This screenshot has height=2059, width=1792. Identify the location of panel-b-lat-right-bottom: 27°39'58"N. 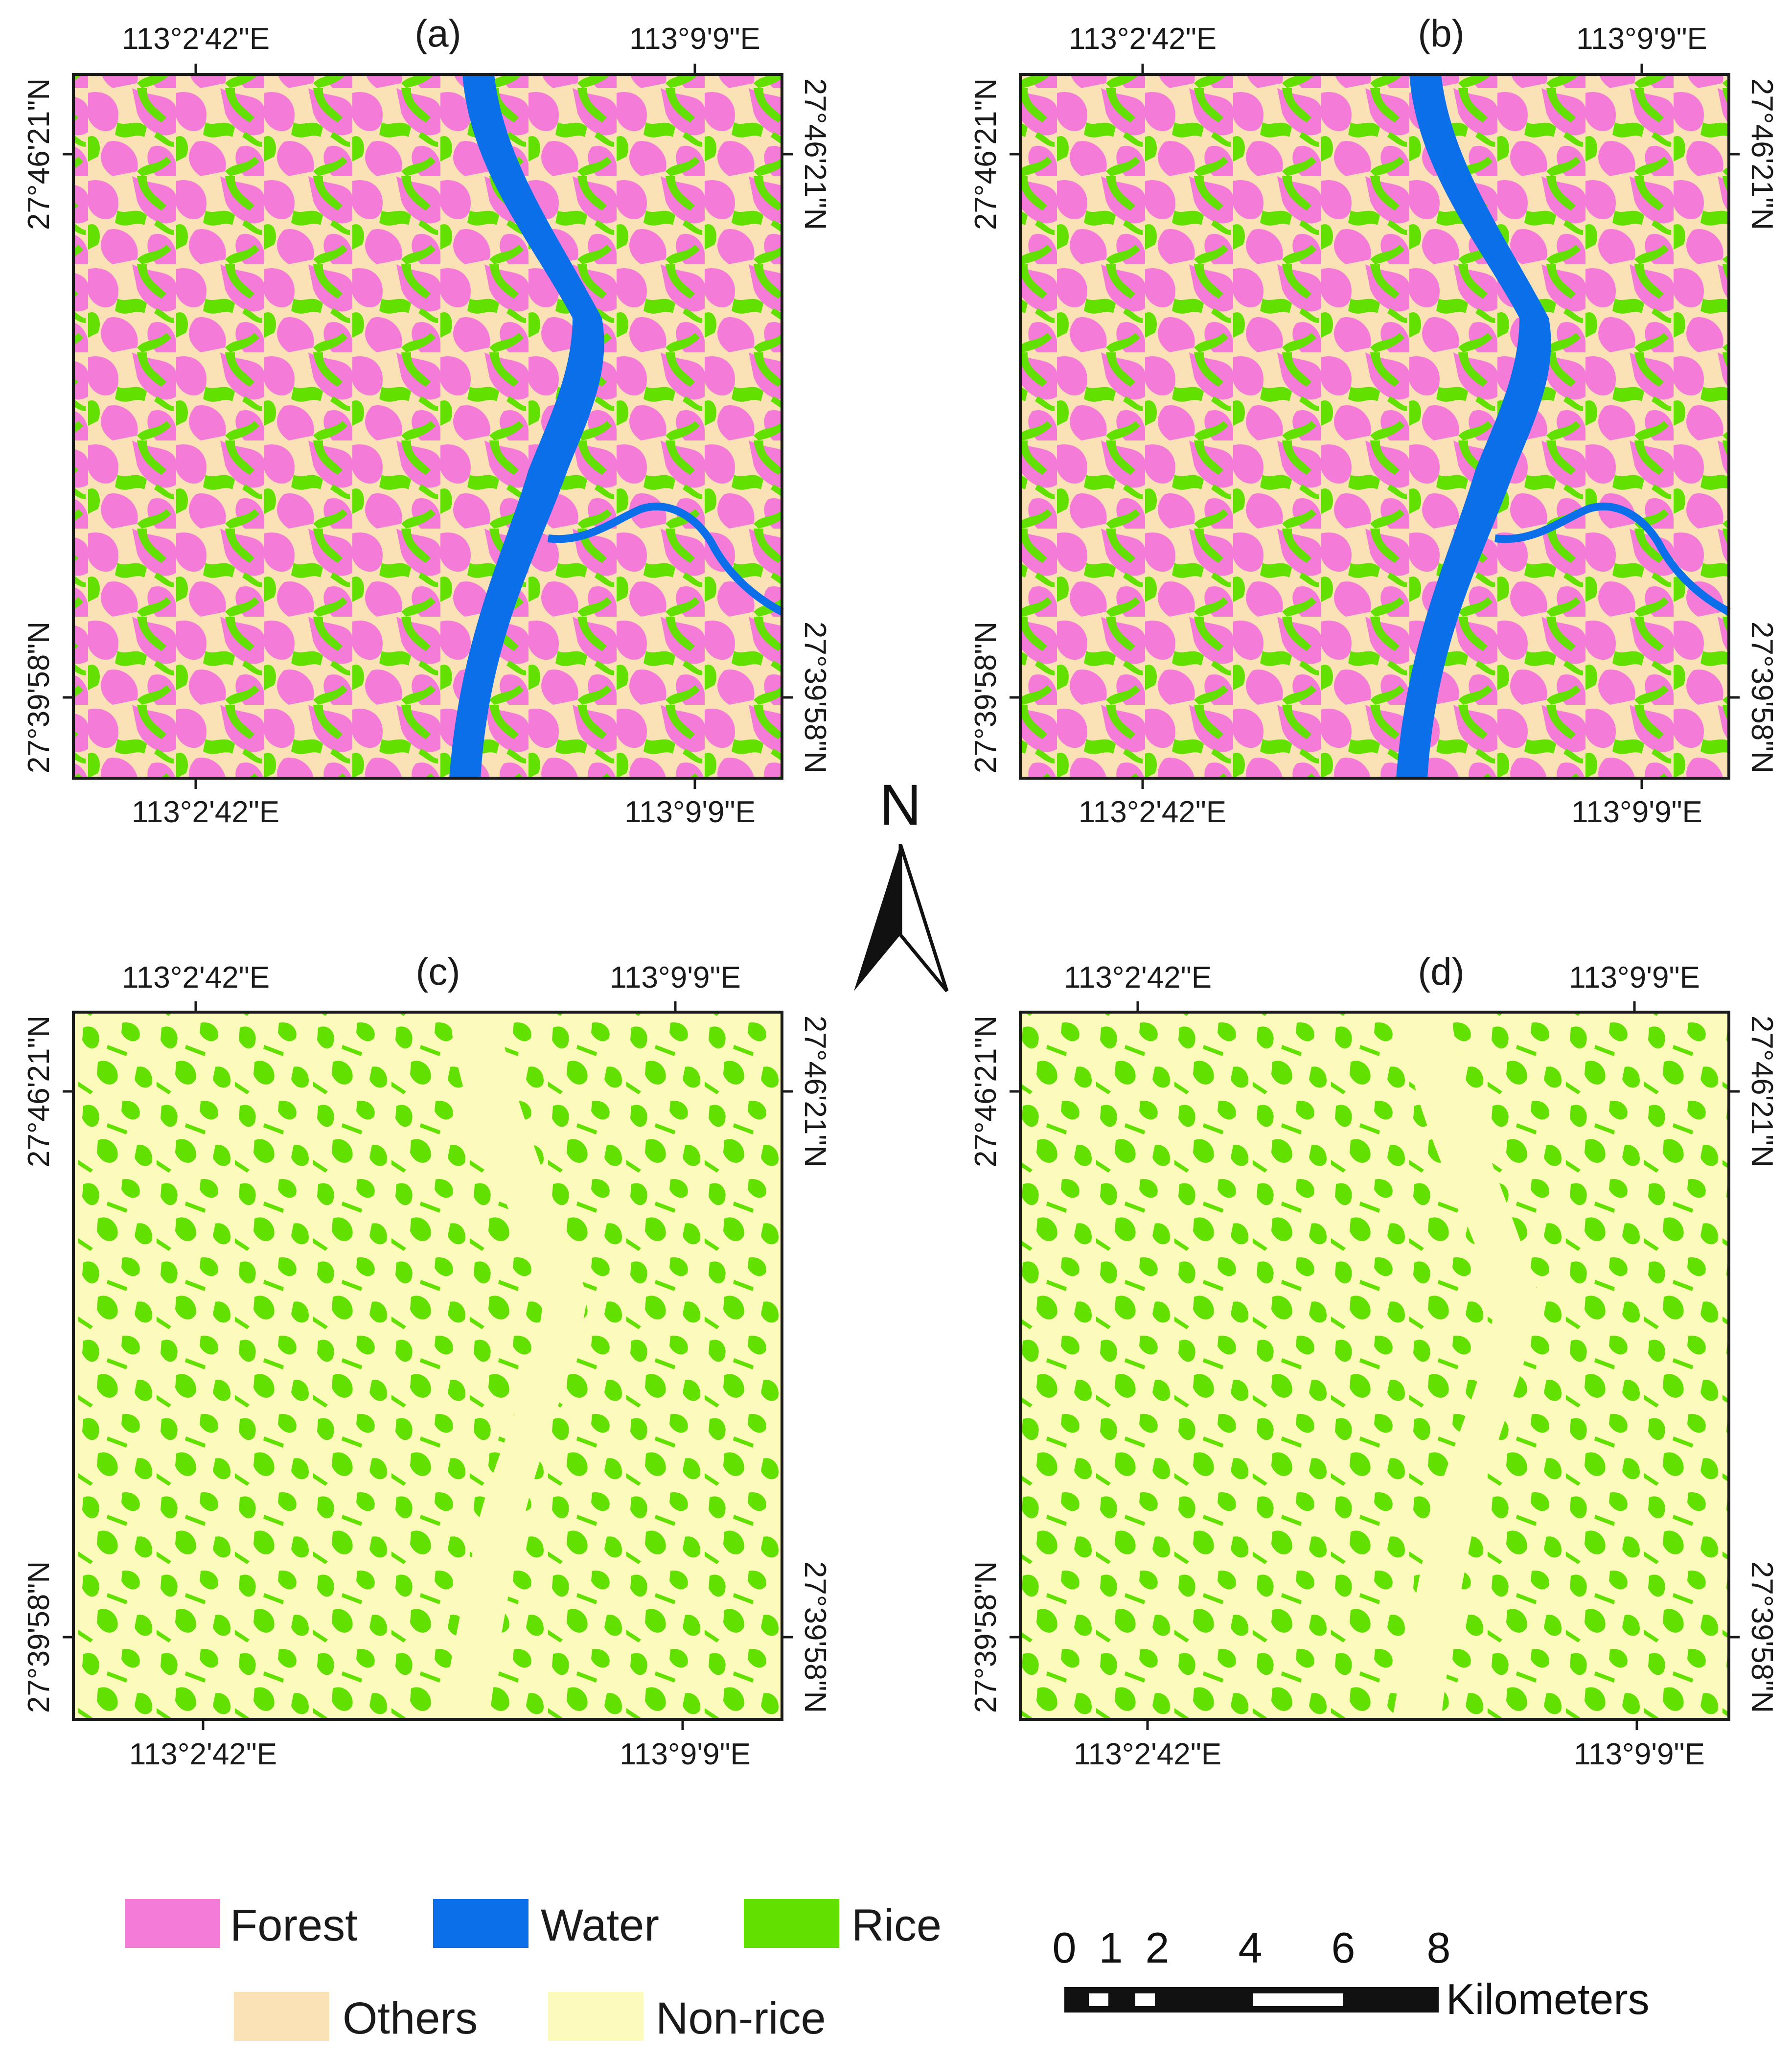
(1762, 697).